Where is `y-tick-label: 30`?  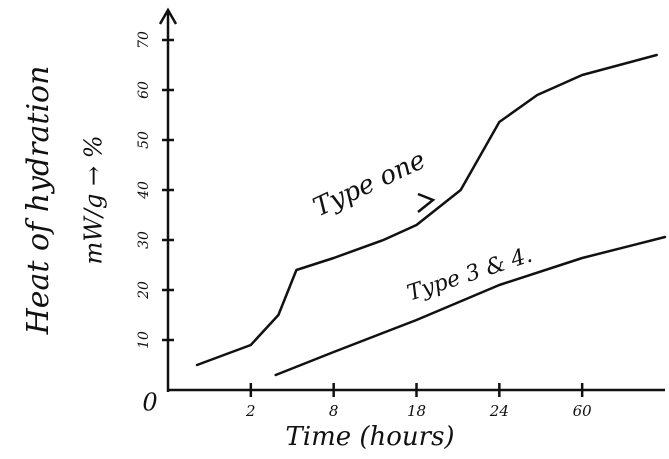 y-tick-label: 30 is located at coordinates (144, 240).